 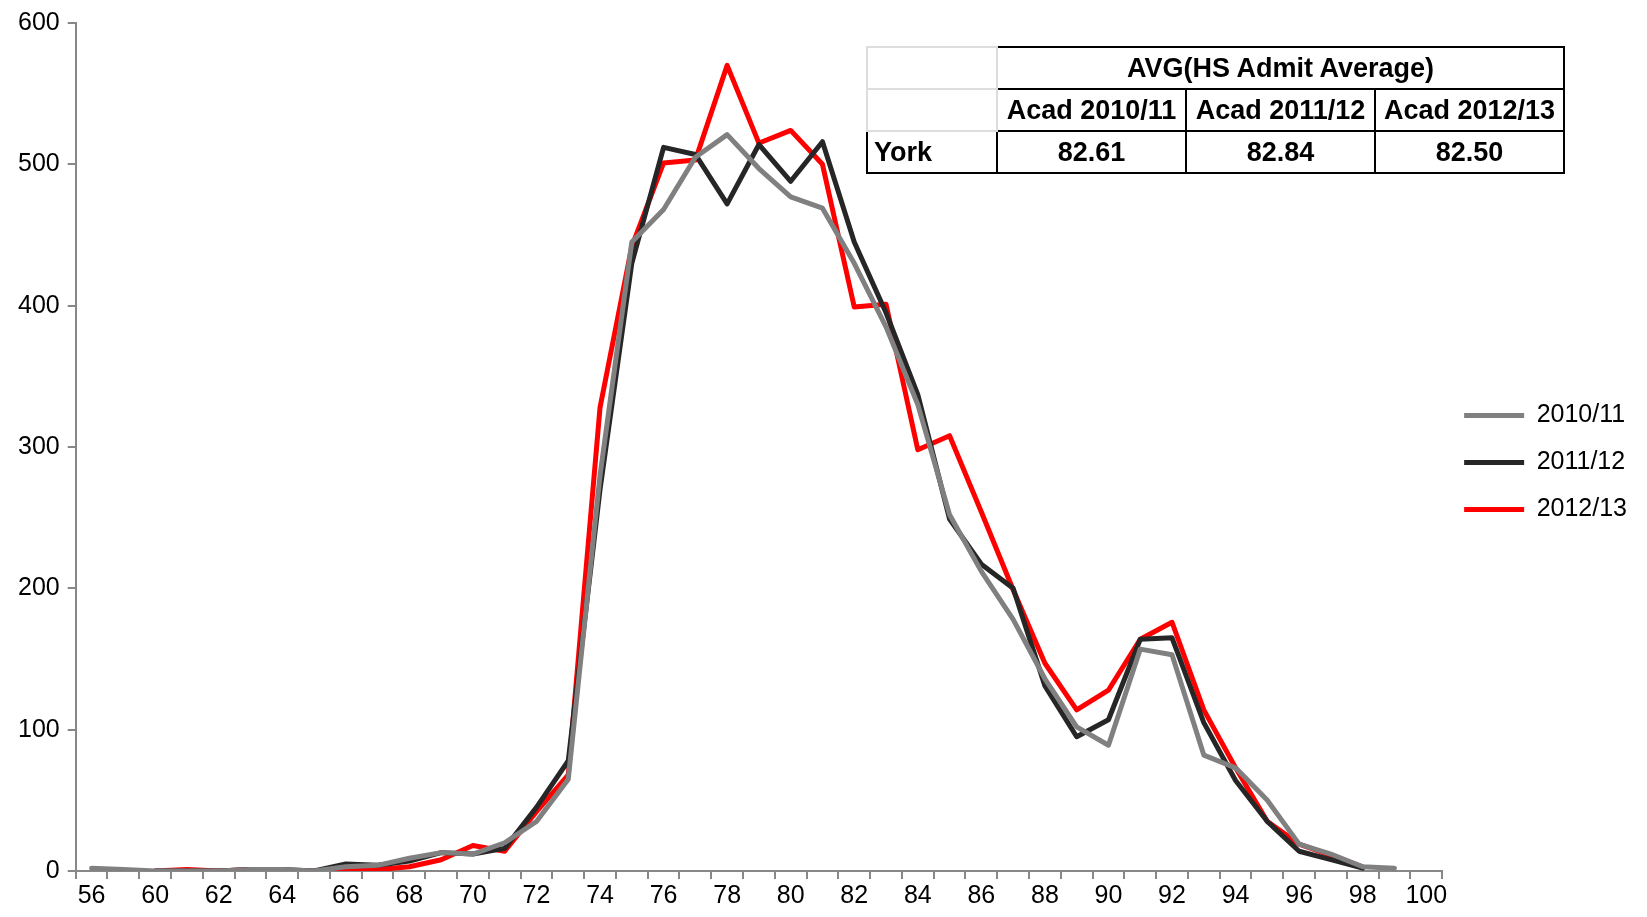 What do you see at coordinates (38, 20) in the screenshot?
I see `y-tick-label: 600` at bounding box center [38, 20].